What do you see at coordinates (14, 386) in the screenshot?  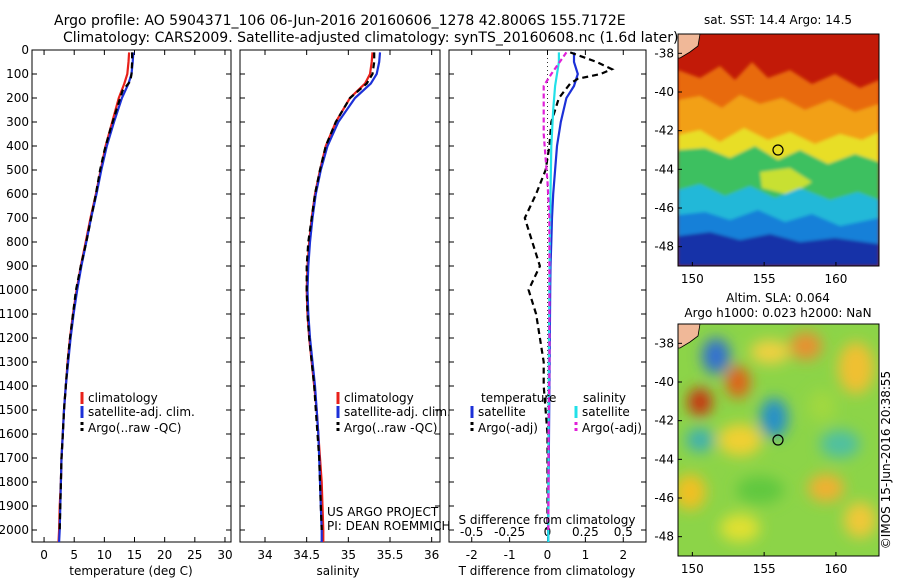 I see `depth-tick-label: 1400` at bounding box center [14, 386].